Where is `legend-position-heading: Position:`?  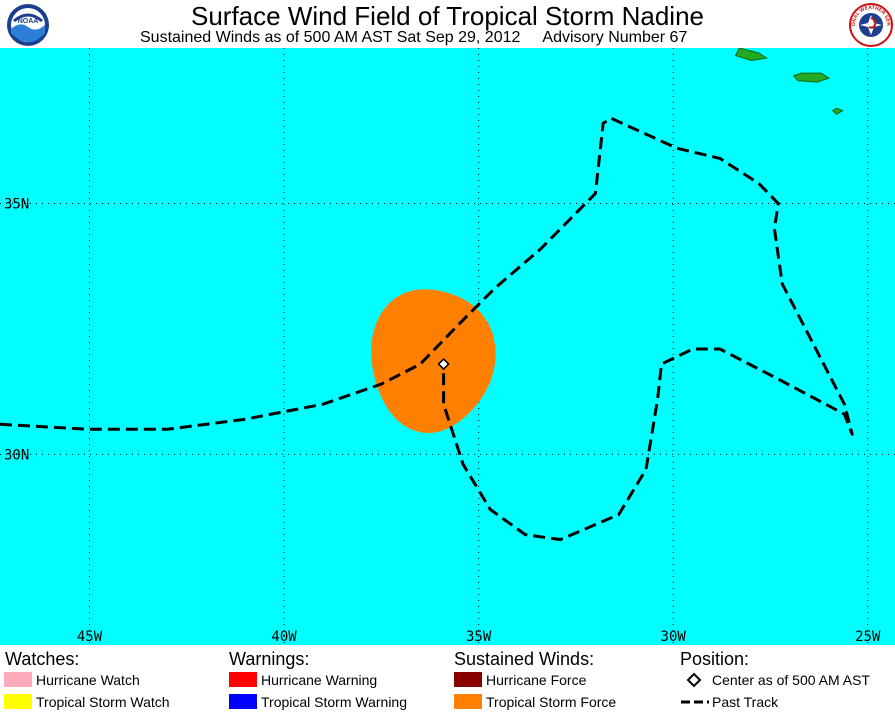 legend-position-heading: Position: is located at coordinates (715, 659).